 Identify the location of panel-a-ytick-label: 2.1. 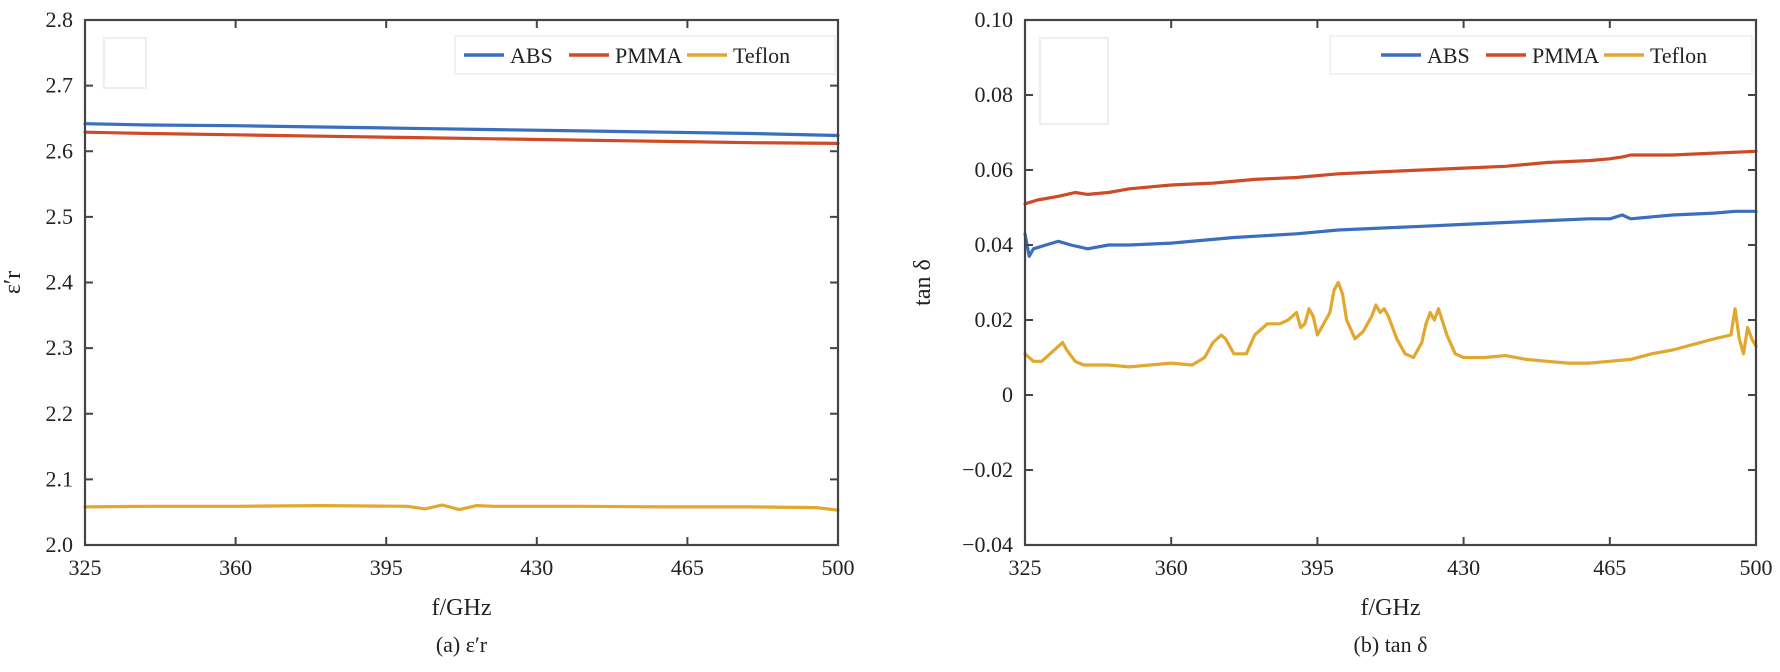
(60, 478).